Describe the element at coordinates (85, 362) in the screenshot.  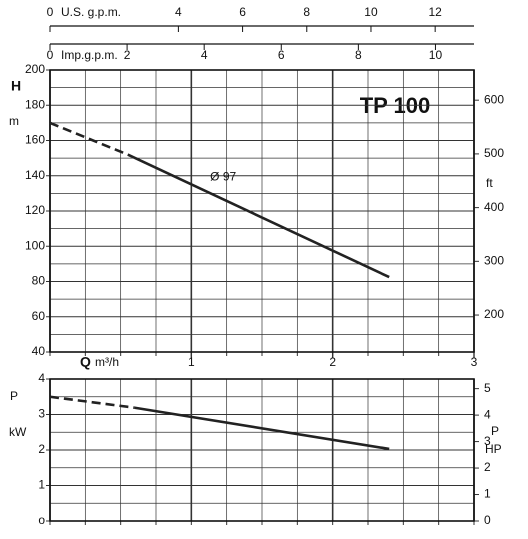
I see `x-axis-label: Q` at that location.